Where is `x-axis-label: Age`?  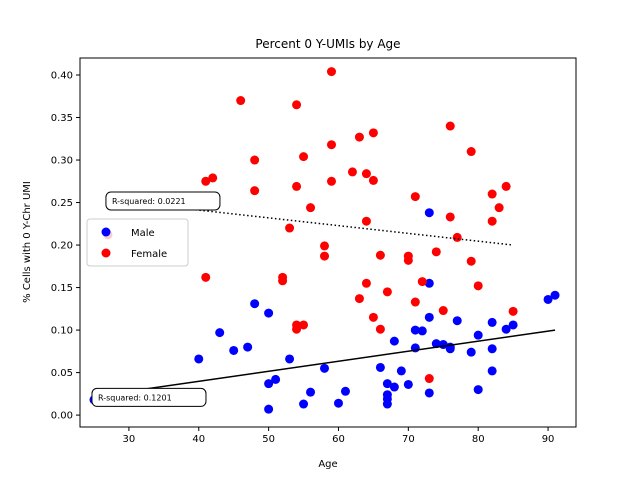 x-axis-label: Age is located at coordinates (327, 464).